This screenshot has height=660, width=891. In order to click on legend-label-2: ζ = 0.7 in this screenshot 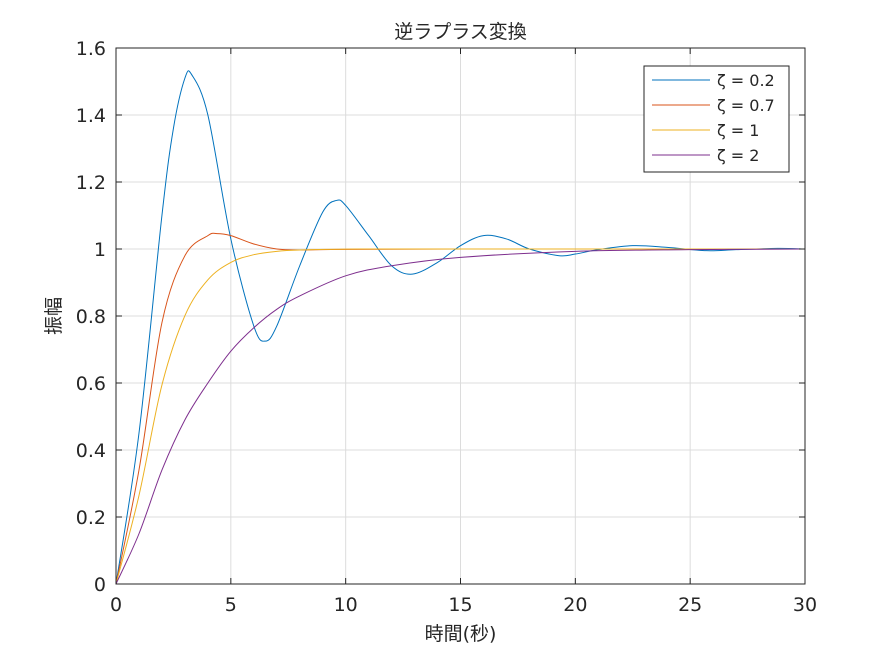, I will do `click(746, 105)`.